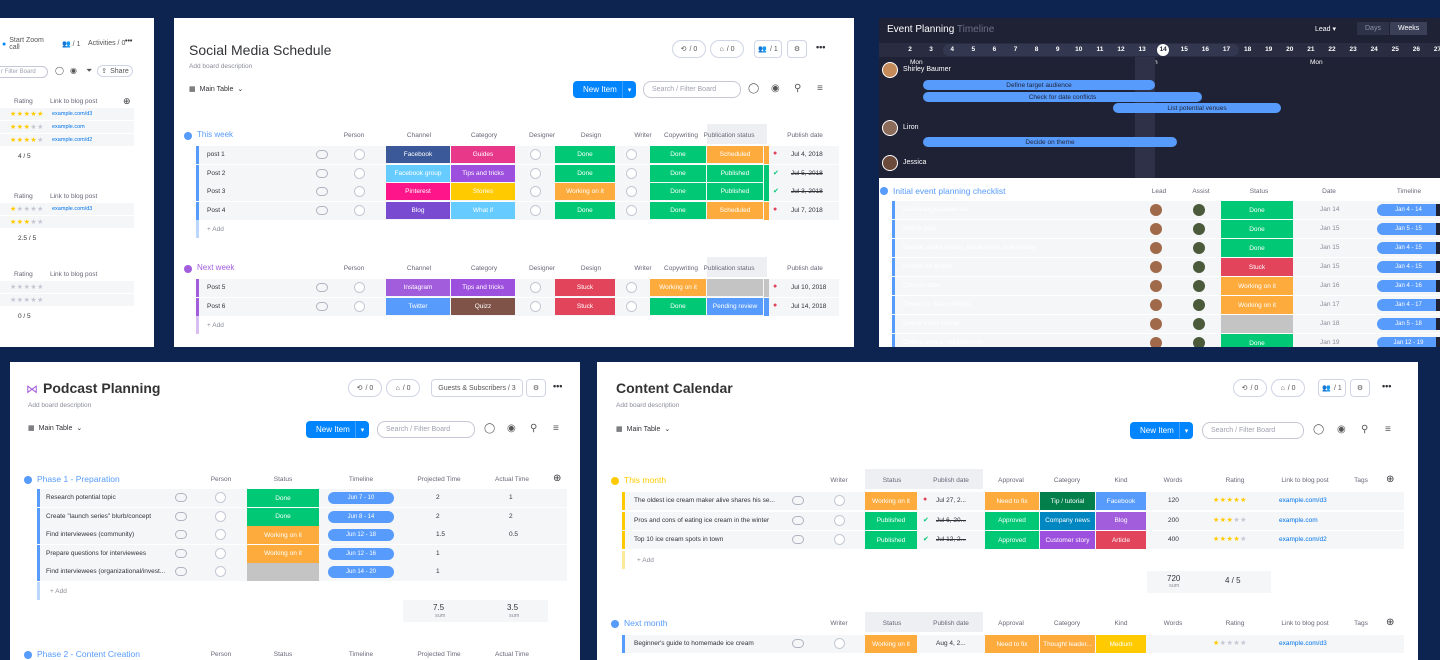 Image resolution: width=1440 pixels, height=660 pixels. What do you see at coordinates (78, 479) in the screenshot?
I see `group-title: Phase 1 - Preparation` at bounding box center [78, 479].